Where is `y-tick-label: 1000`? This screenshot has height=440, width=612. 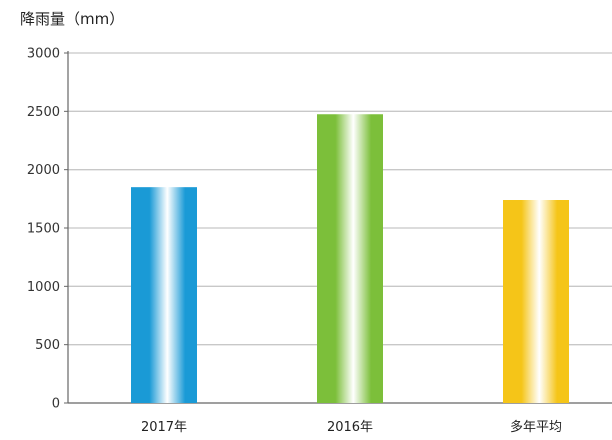
y-tick-label: 1000 is located at coordinates (43, 287).